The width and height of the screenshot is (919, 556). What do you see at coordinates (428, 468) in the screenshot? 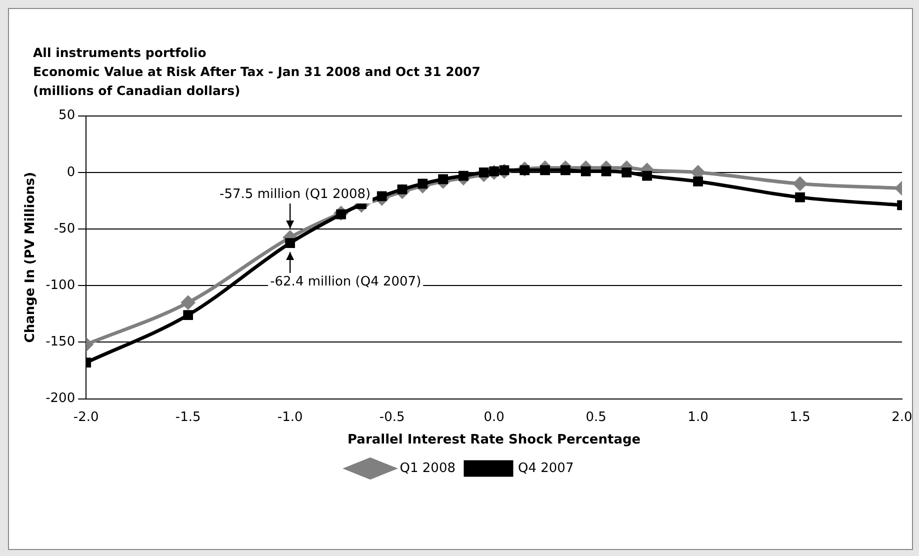
I see `legend-label: Q1 2008` at bounding box center [428, 468].